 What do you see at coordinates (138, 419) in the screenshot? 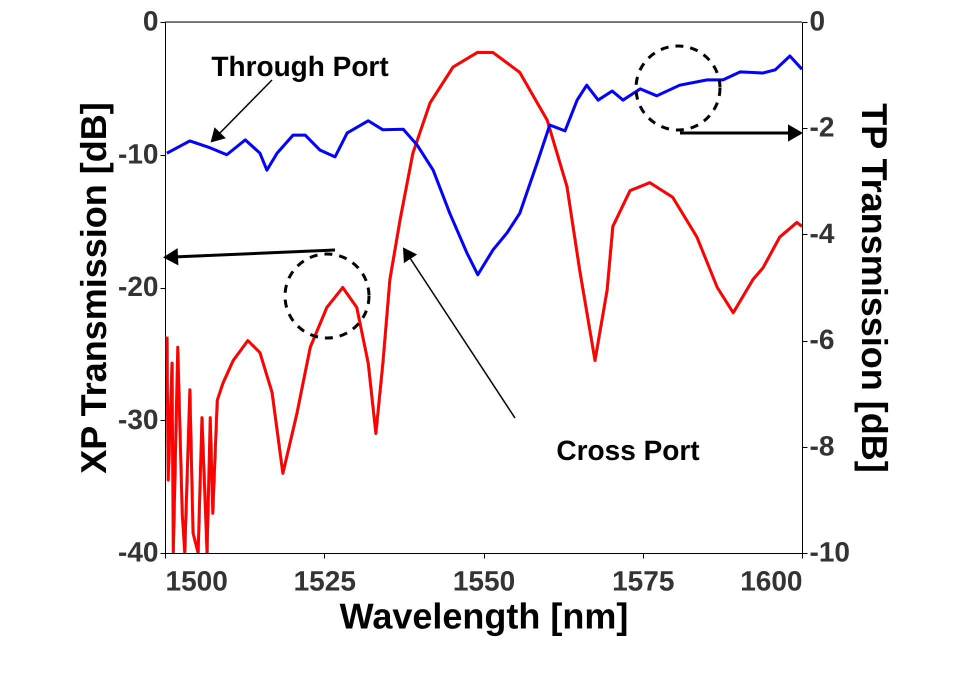
I see `y-tick-label: -30` at bounding box center [138, 419].